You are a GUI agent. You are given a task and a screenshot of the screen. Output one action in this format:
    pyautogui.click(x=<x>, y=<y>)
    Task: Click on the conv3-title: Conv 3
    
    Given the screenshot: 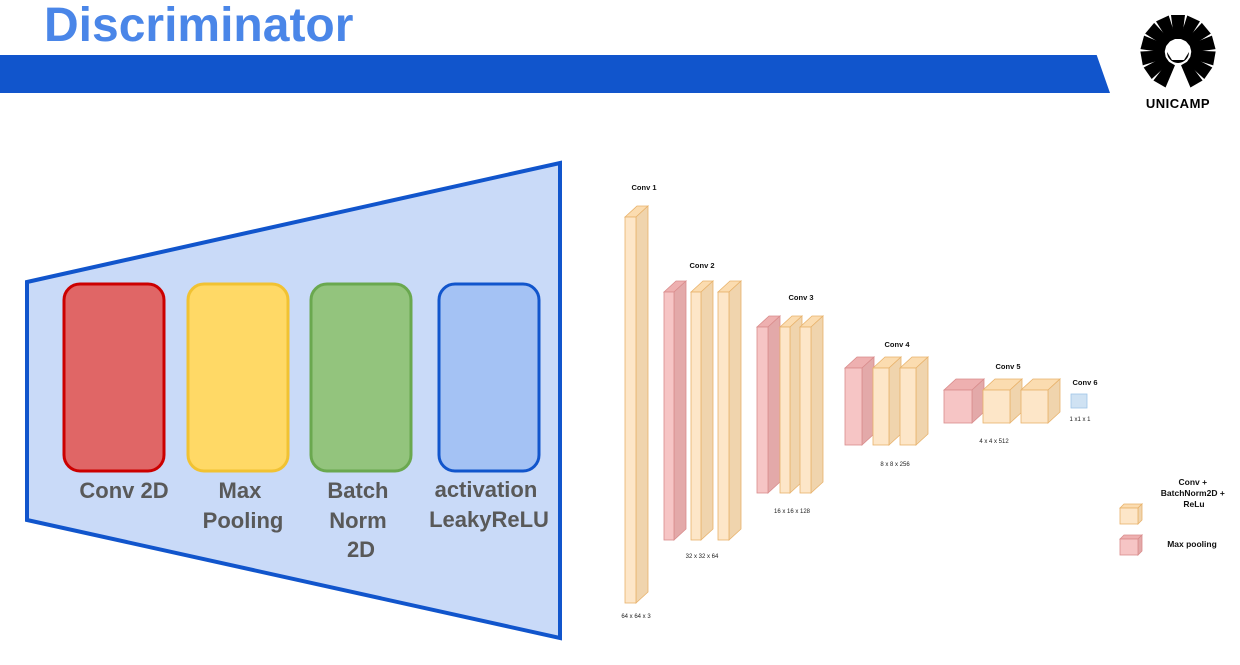 What is the action you would take?
    pyautogui.click(x=800, y=297)
    